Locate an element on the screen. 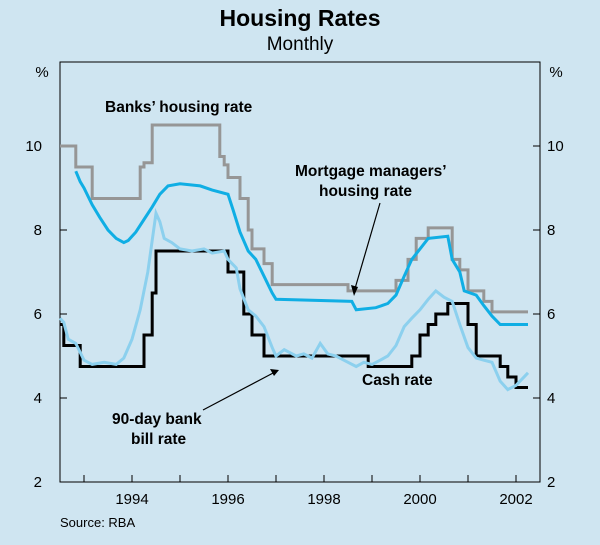 This screenshot has width=600, height=545. bill-pointer-arrowhead is located at coordinates (274, 372).